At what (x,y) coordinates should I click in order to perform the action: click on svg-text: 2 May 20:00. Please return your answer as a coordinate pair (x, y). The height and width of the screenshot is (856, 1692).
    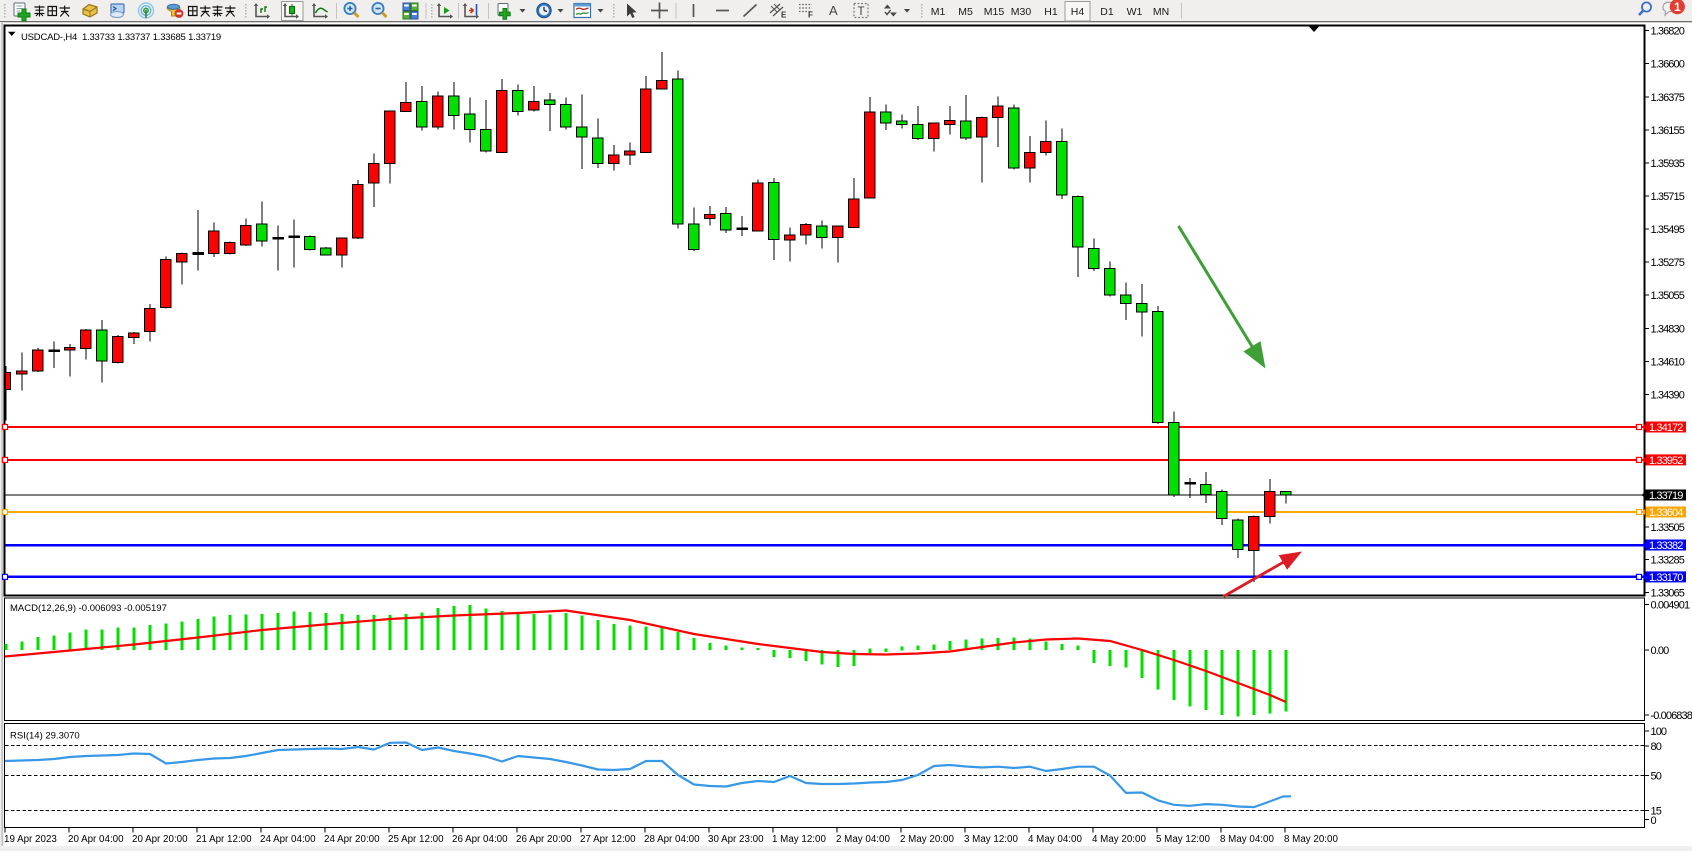
    Looking at the image, I should click on (927, 839).